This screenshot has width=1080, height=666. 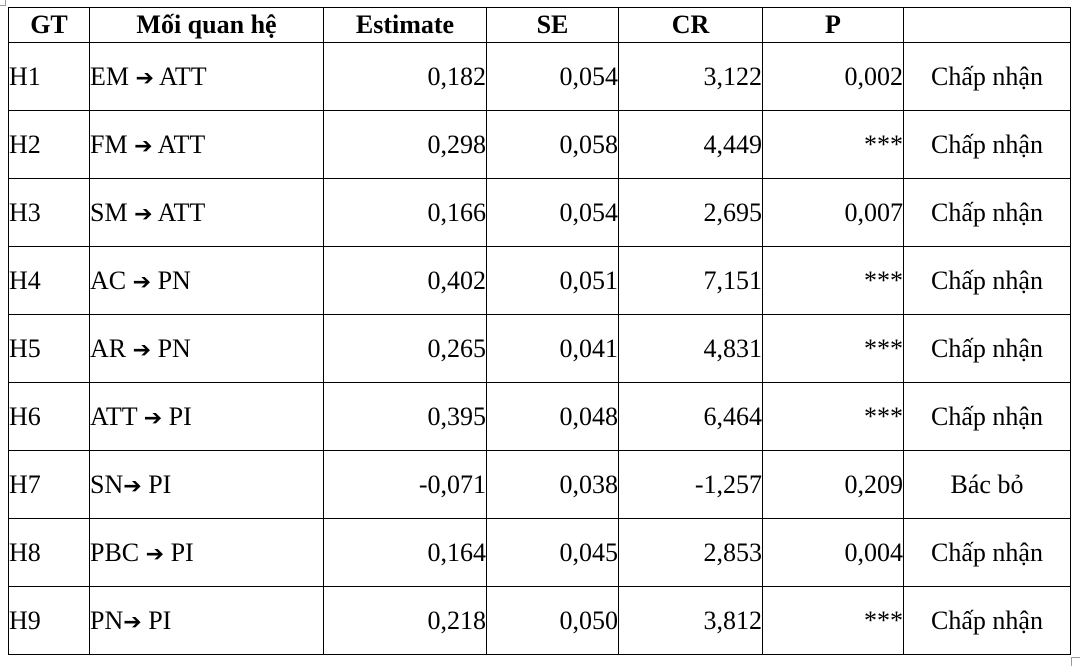 What do you see at coordinates (49, 25) in the screenshot?
I see `header-gt: GT` at bounding box center [49, 25].